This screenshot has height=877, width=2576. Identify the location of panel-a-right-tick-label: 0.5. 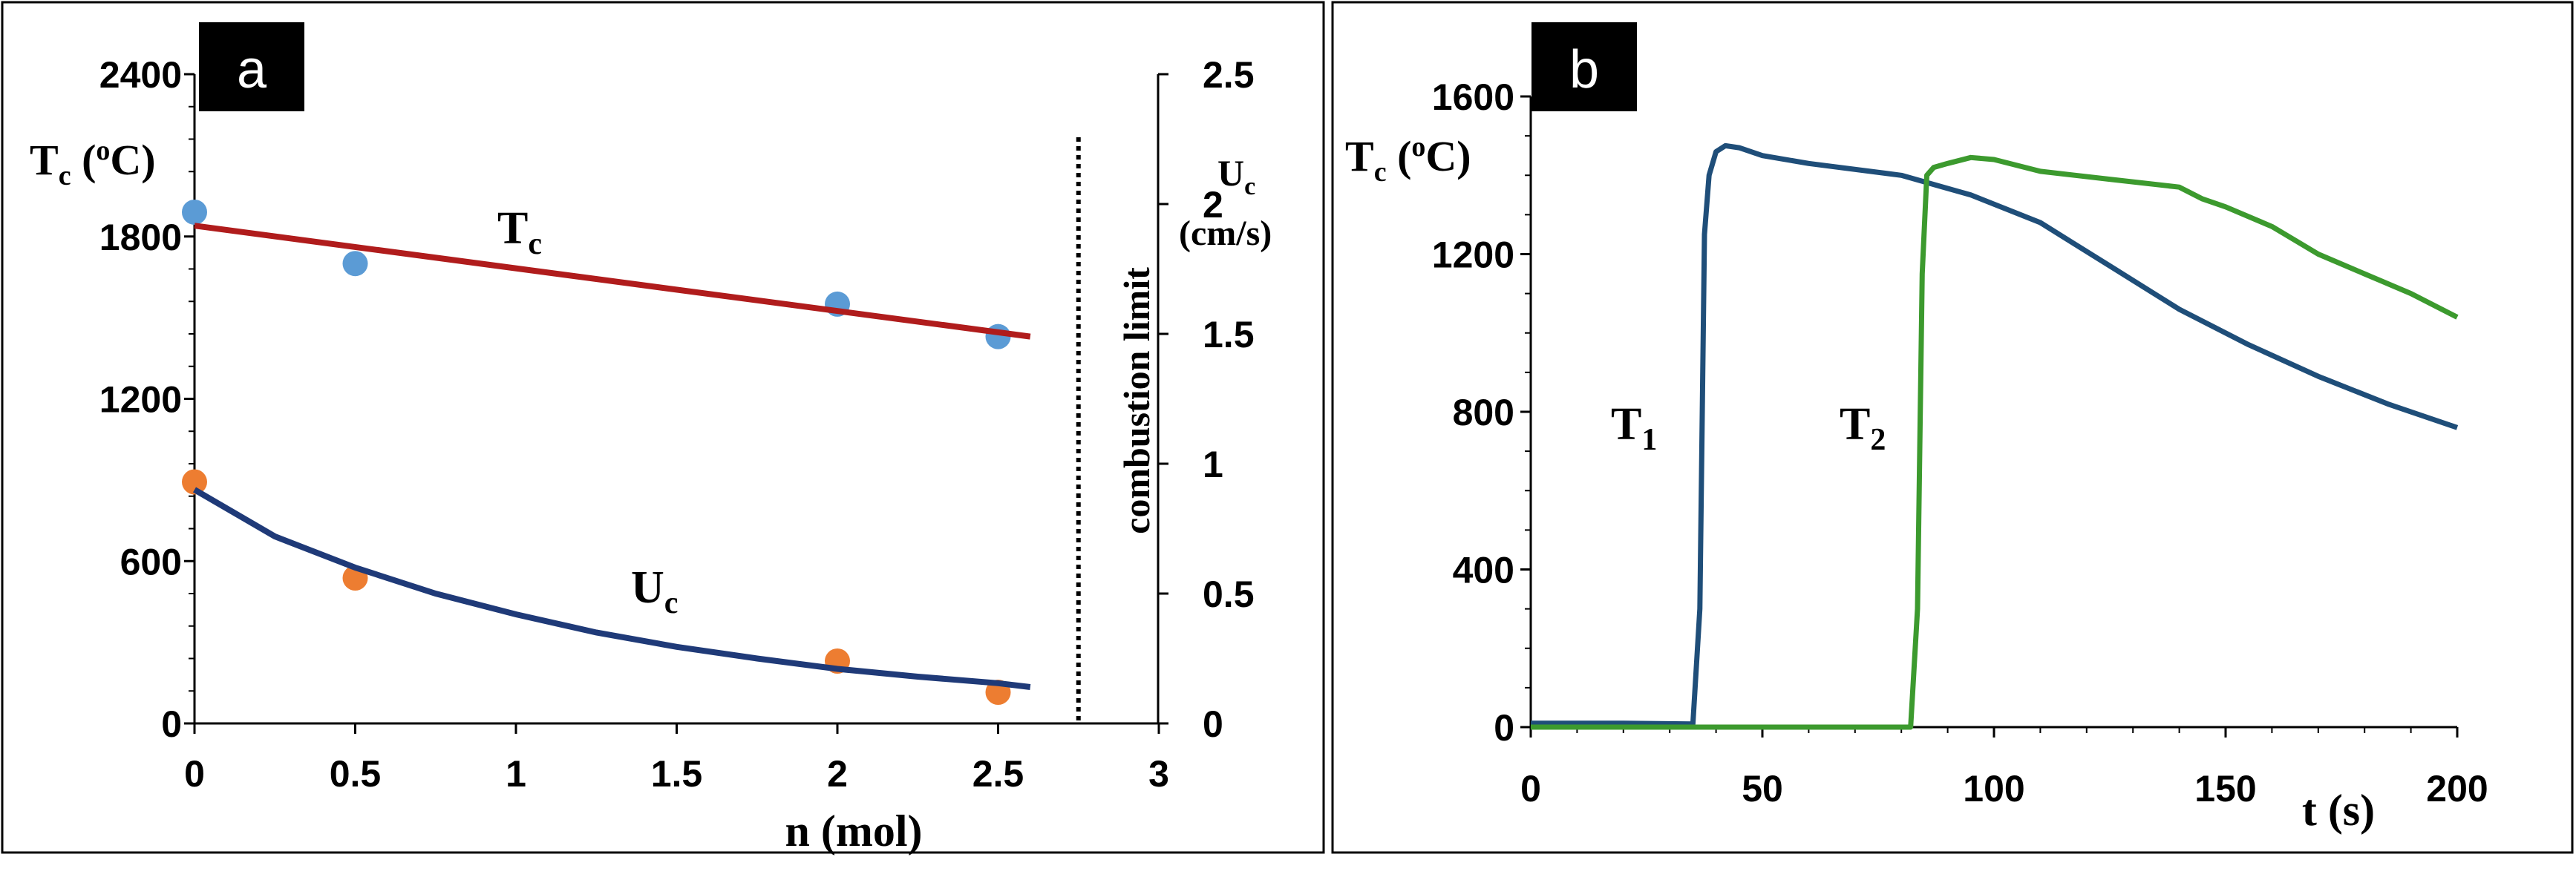
(1229, 594).